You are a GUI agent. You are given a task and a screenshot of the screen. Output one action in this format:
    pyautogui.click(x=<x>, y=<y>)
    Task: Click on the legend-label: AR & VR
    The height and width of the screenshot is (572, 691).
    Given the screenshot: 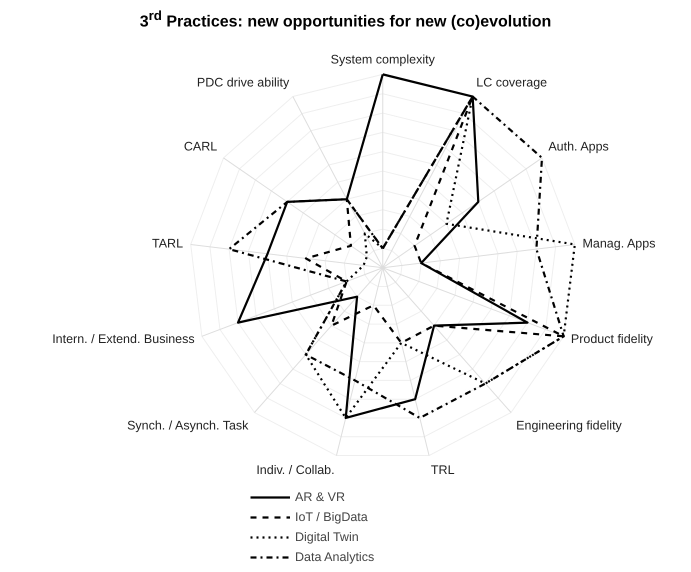 What is the action you would take?
    pyautogui.click(x=320, y=497)
    